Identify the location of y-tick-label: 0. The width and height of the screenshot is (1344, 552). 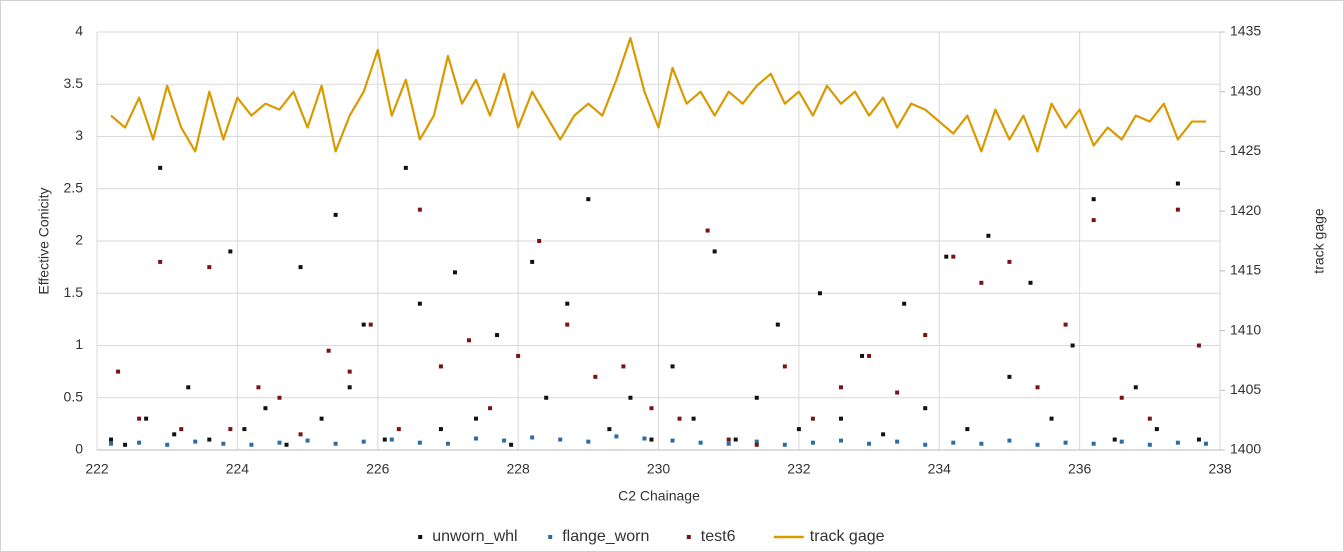
(79, 449).